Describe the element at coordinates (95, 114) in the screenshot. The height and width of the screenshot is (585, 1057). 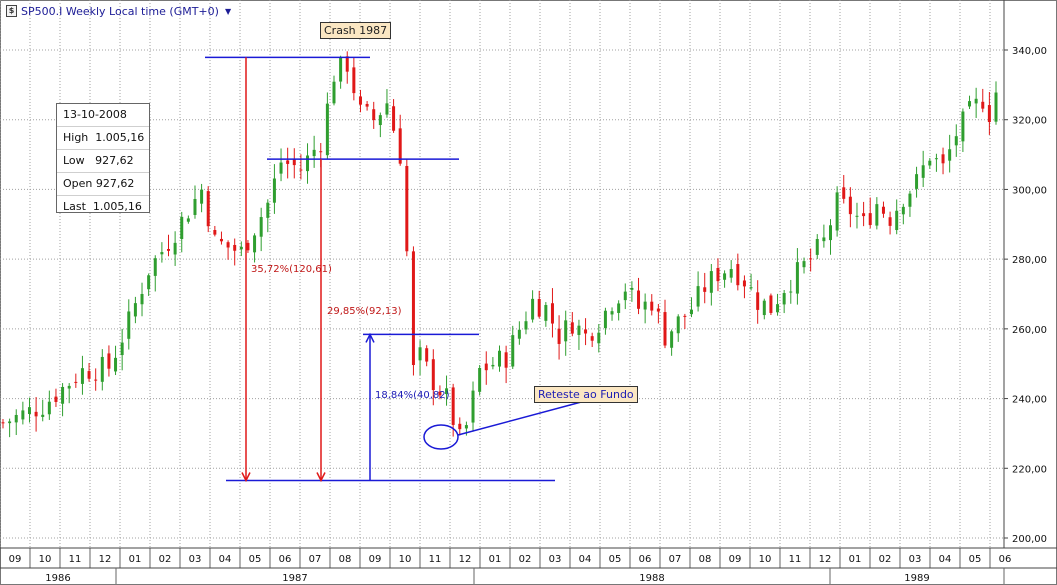
I see `info-date: 13-10-2008` at that location.